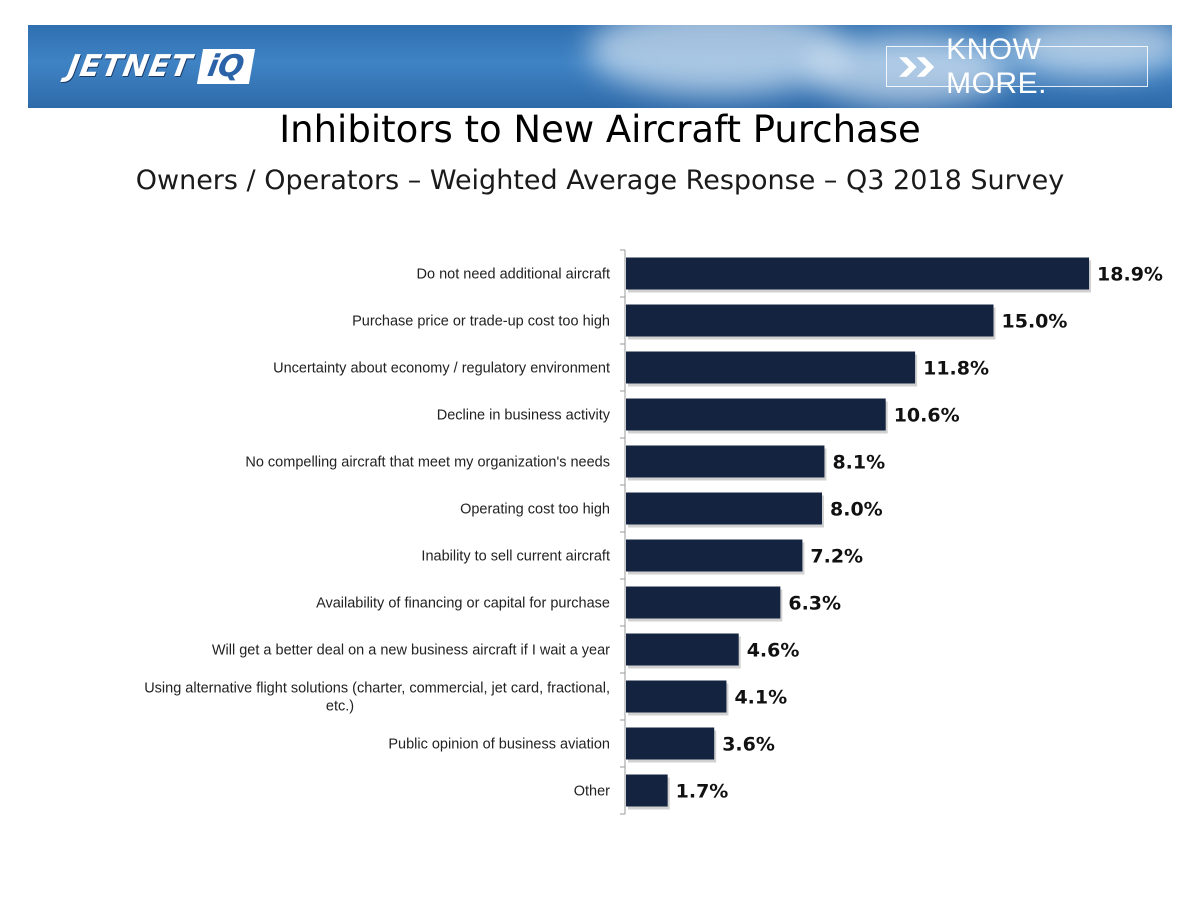 The height and width of the screenshot is (897, 1200). What do you see at coordinates (702, 792) in the screenshot?
I see `data-label: 1.7%` at bounding box center [702, 792].